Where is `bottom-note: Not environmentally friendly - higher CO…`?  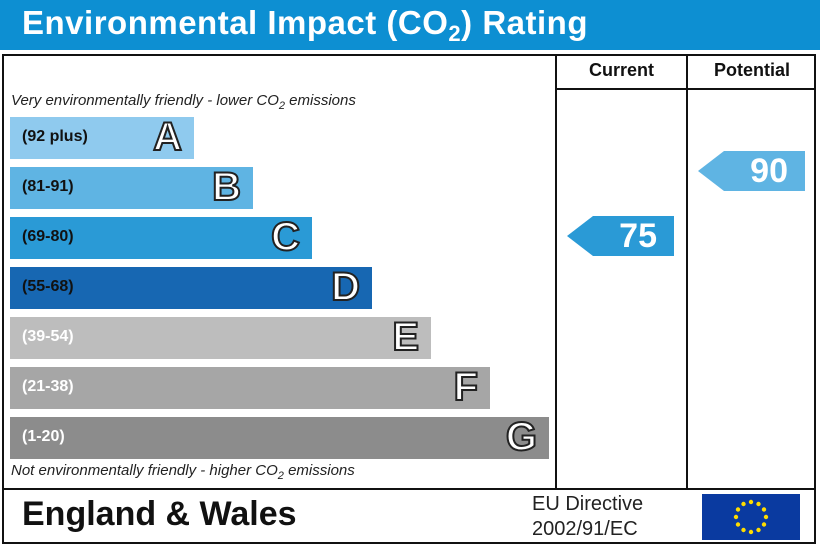
bottom-note: Not environmentally friendly - higher CO… is located at coordinates (183, 472).